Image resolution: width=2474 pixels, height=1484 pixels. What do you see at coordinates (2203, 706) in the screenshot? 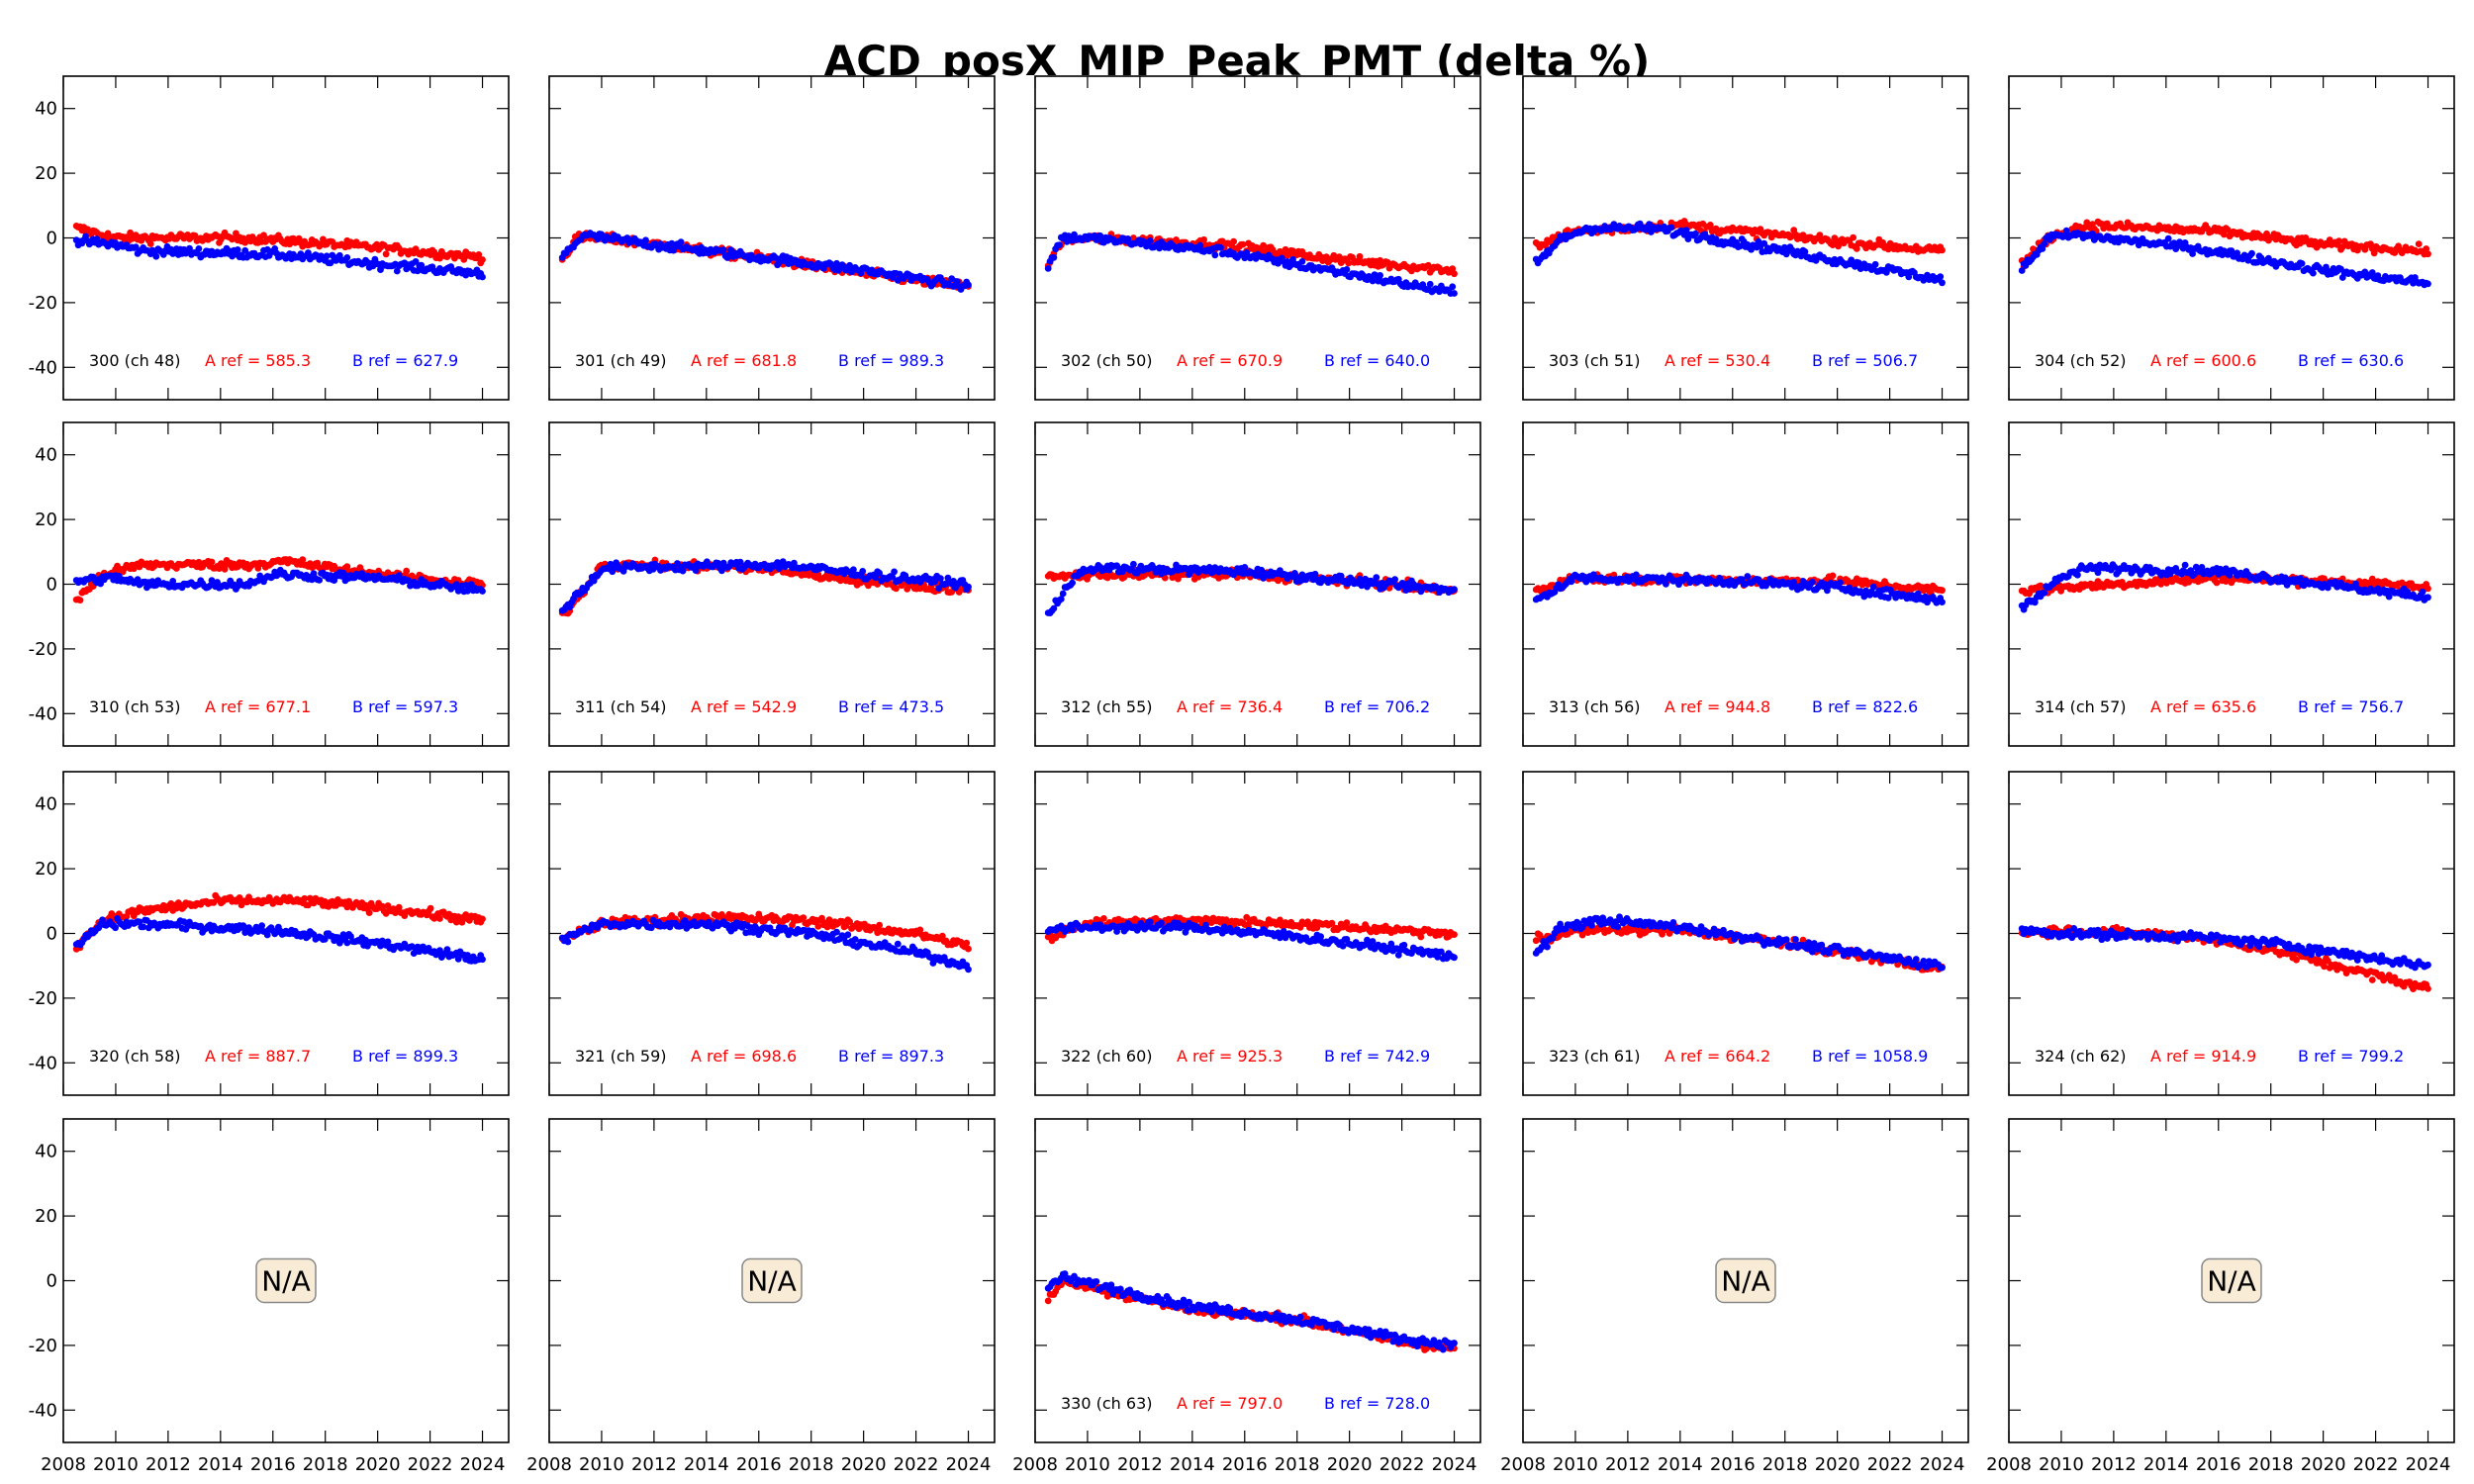
I see `a-ref-label: A ref = 635.6` at bounding box center [2203, 706].